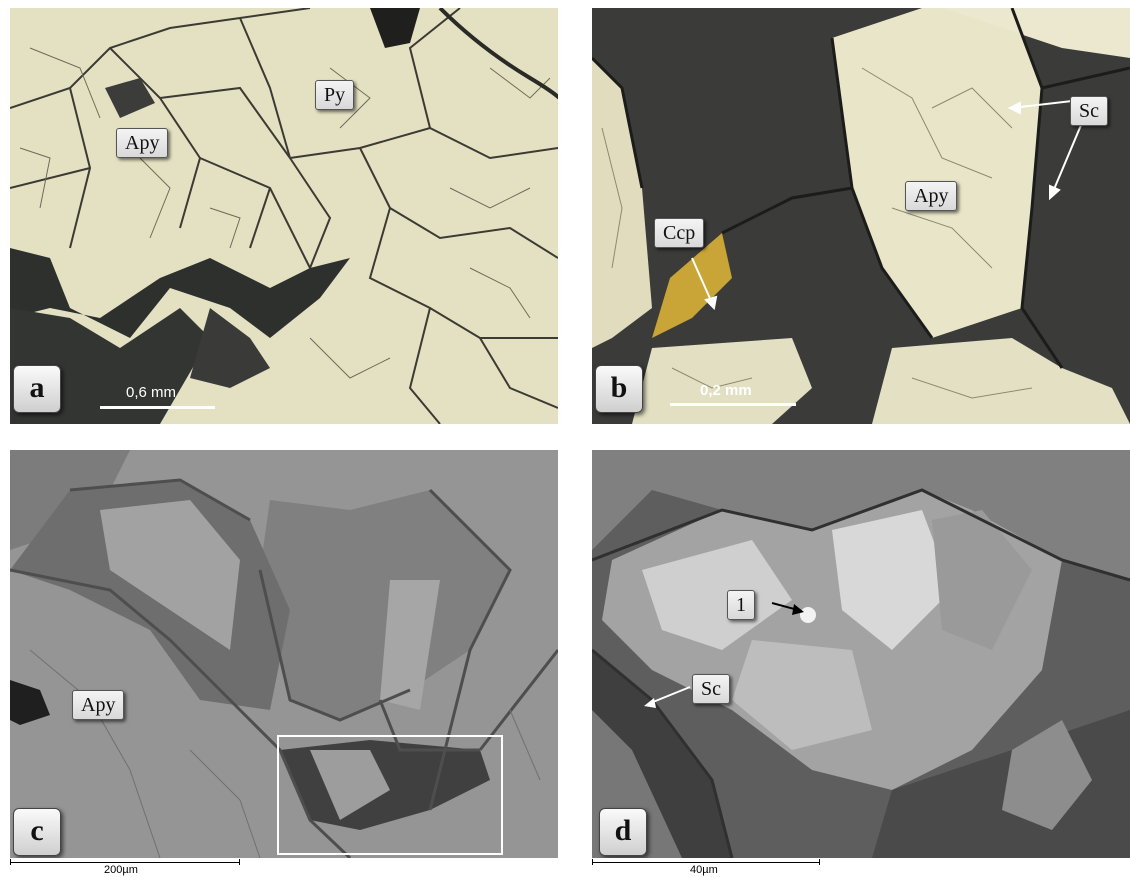 The width and height of the screenshot is (1130, 877). What do you see at coordinates (37, 389) in the screenshot?
I see `panel-letter-a: a` at bounding box center [37, 389].